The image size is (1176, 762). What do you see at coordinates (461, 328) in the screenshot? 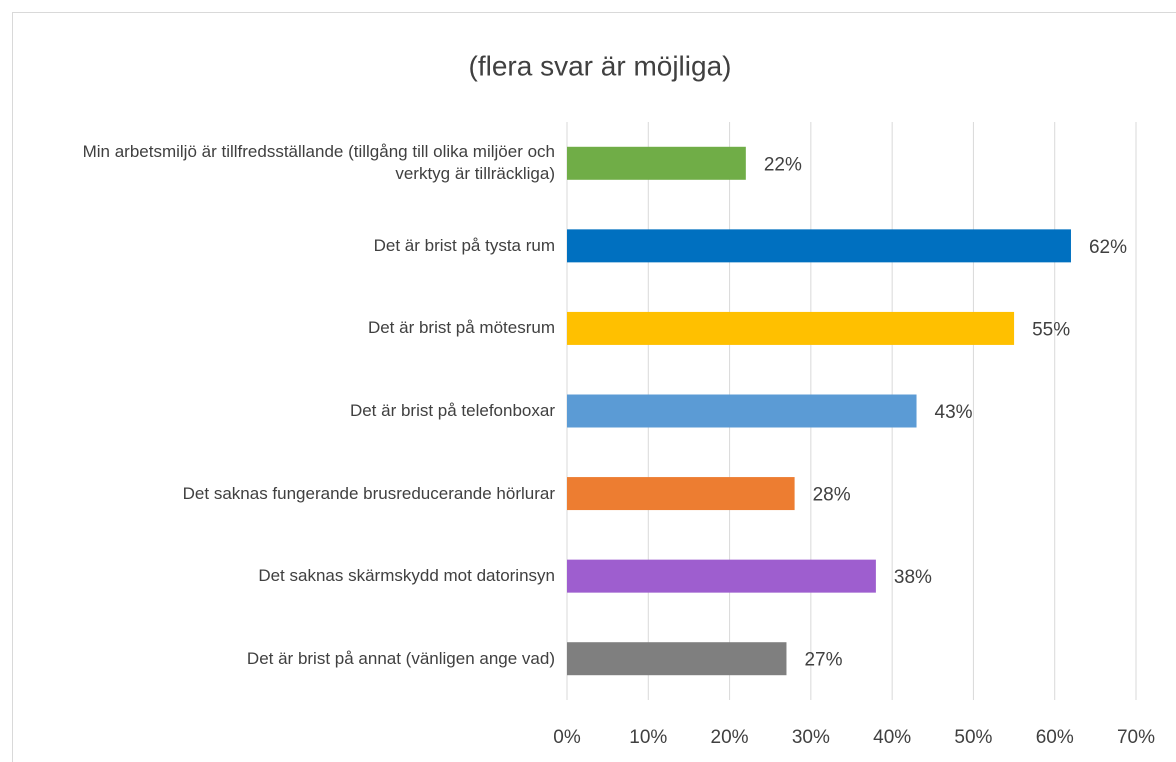
I see `category-label: Det är brist på mötesrum` at bounding box center [461, 328].